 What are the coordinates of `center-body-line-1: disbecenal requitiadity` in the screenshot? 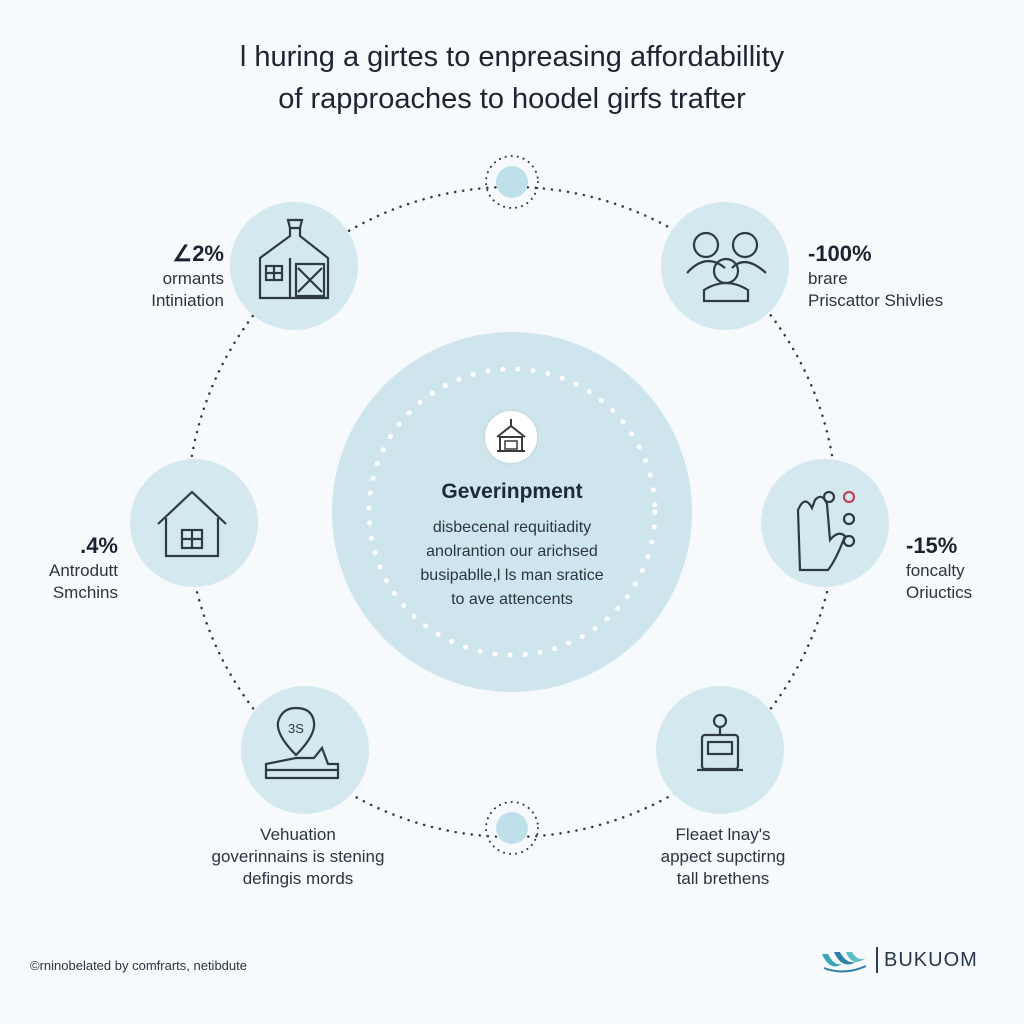 It's located at (512, 527).